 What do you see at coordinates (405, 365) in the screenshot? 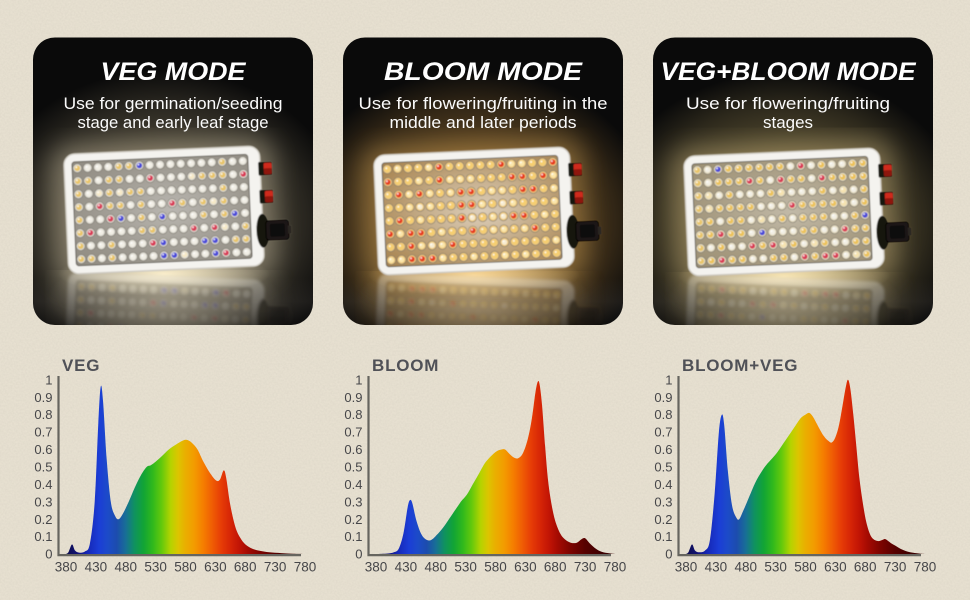
I see `svg-text: BLOOM` at bounding box center [405, 365].